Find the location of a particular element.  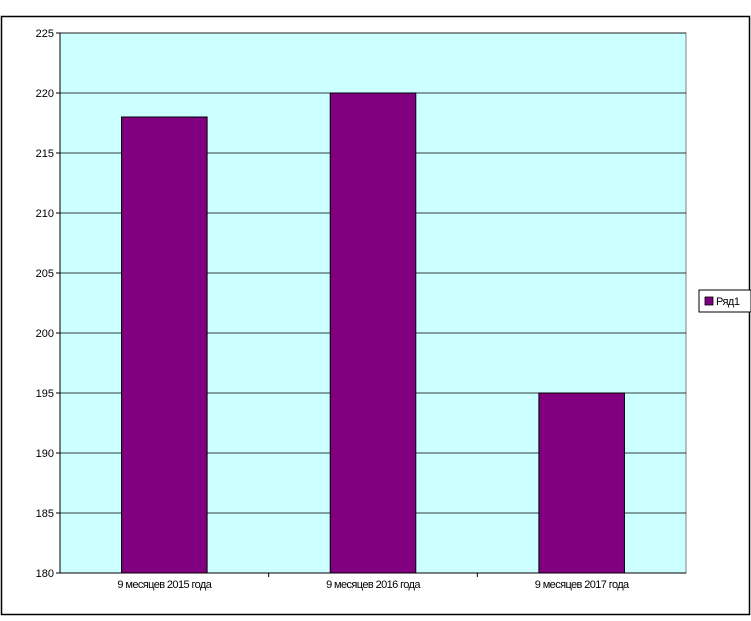

y-tick-label: 200 is located at coordinates (45, 334).